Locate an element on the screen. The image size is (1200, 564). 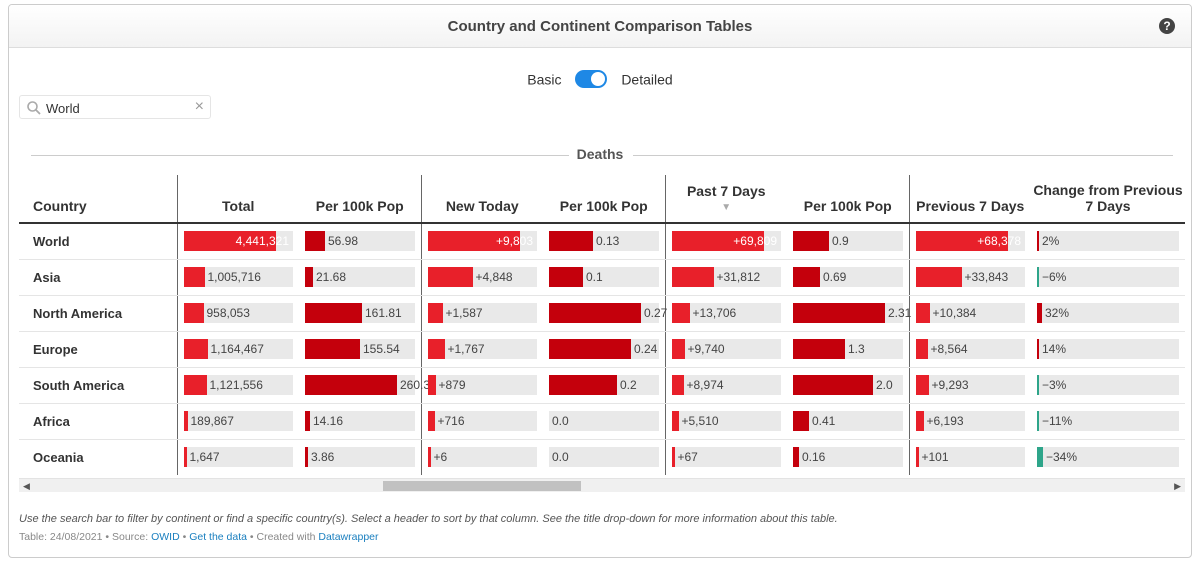
col-header-total: Total is located at coordinates (237, 199).